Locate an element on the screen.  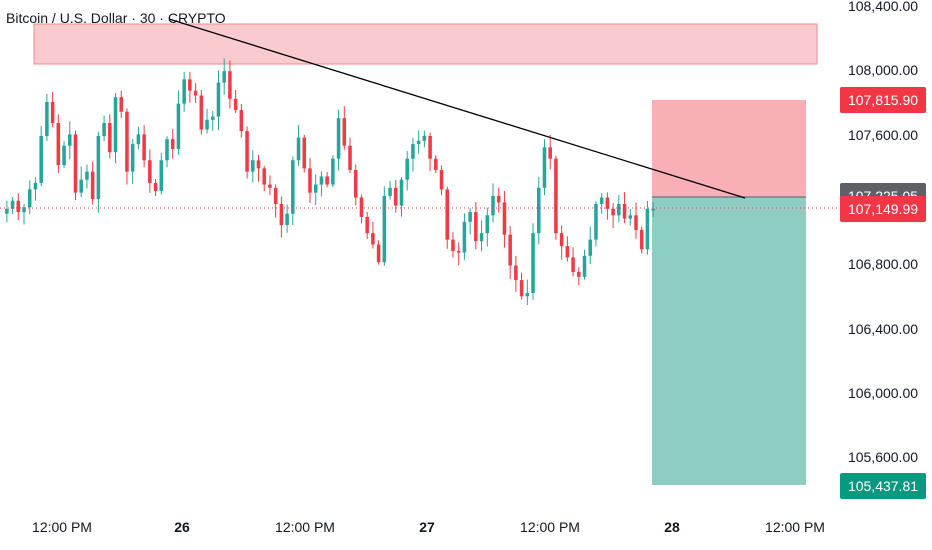
x-axis-day-label: 28 is located at coordinates (672, 527).